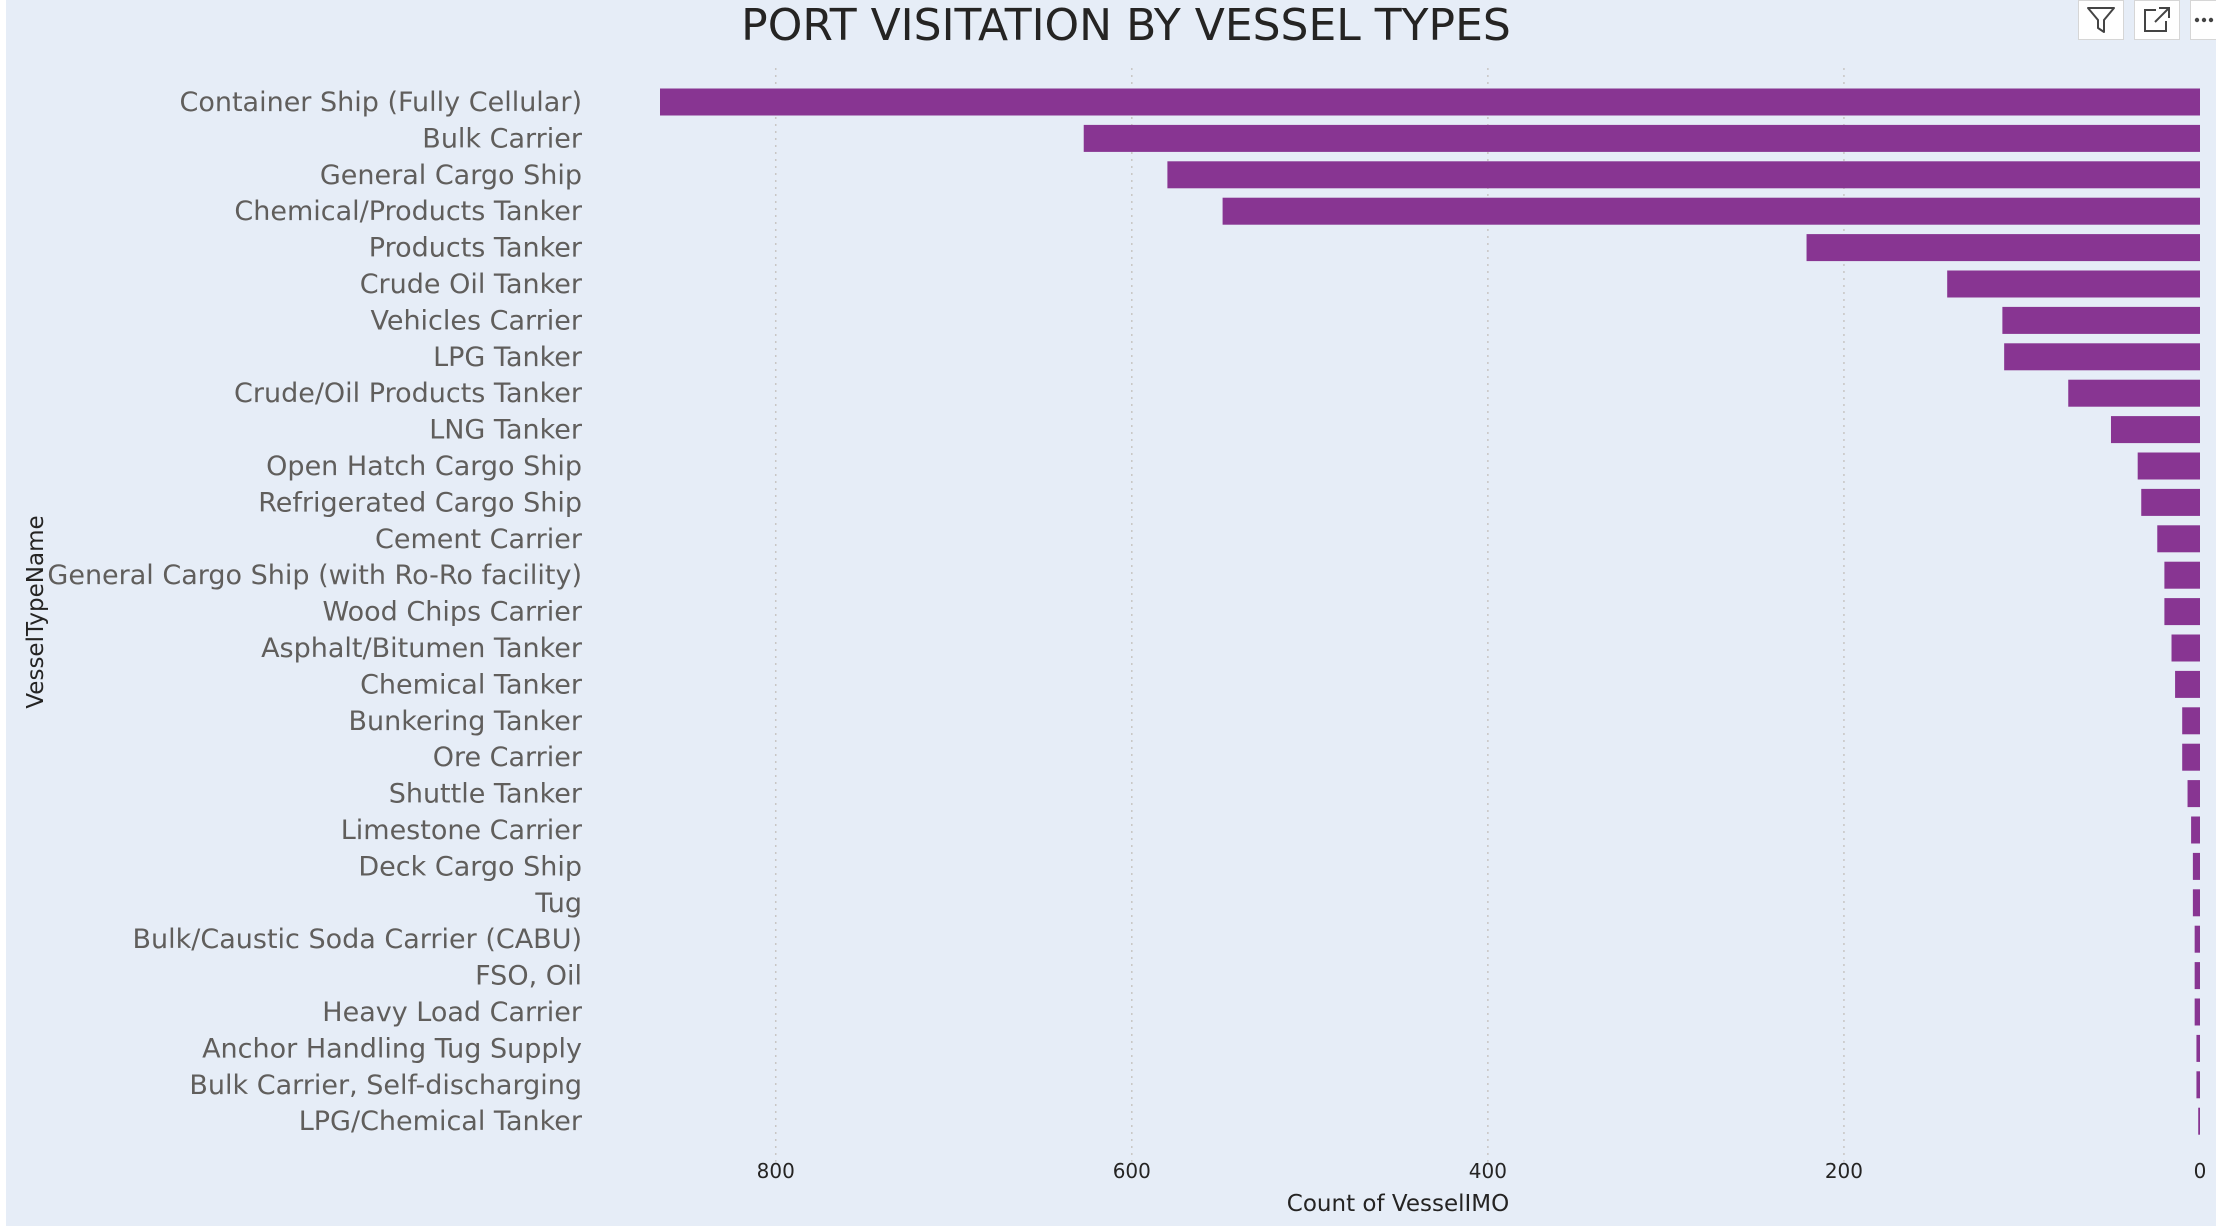 Image resolution: width=2216 pixels, height=1232 pixels. I want to click on category-label: Products Tanker, so click(476, 248).